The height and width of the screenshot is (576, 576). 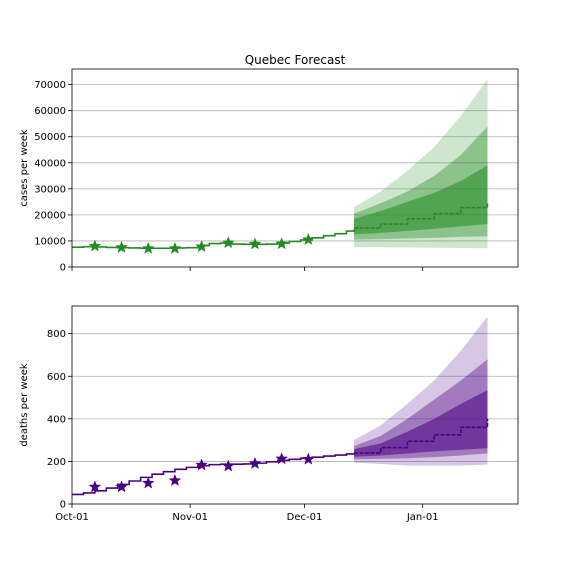 What do you see at coordinates (24, 405) in the screenshot?
I see `y-axis-label: deaths per week` at bounding box center [24, 405].